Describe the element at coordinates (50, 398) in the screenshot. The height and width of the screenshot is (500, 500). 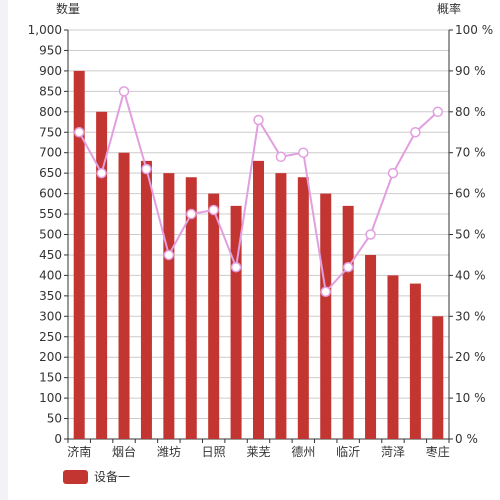
I see `left-tick-label: 100` at that location.